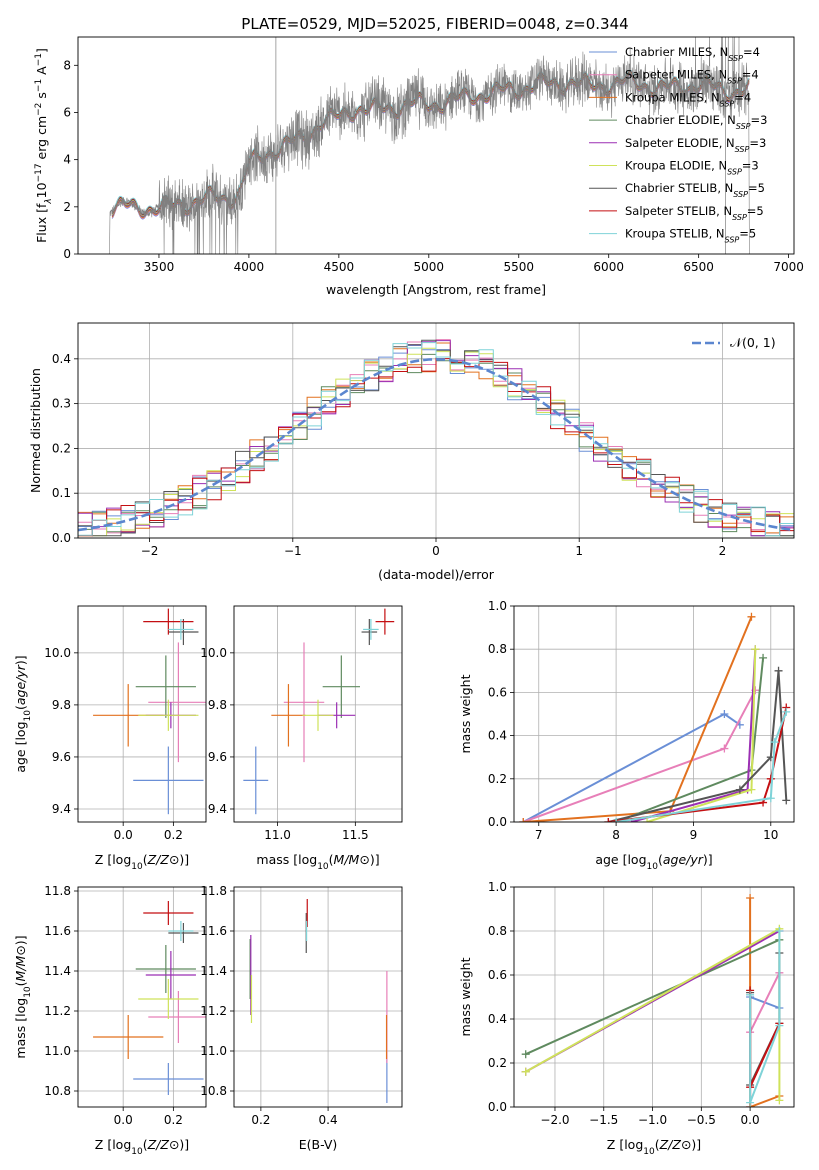 This screenshot has height=1170, width=819. What do you see at coordinates (429, 145) in the screenshot?
I see `spectrum-plot-area` at bounding box center [429, 145].